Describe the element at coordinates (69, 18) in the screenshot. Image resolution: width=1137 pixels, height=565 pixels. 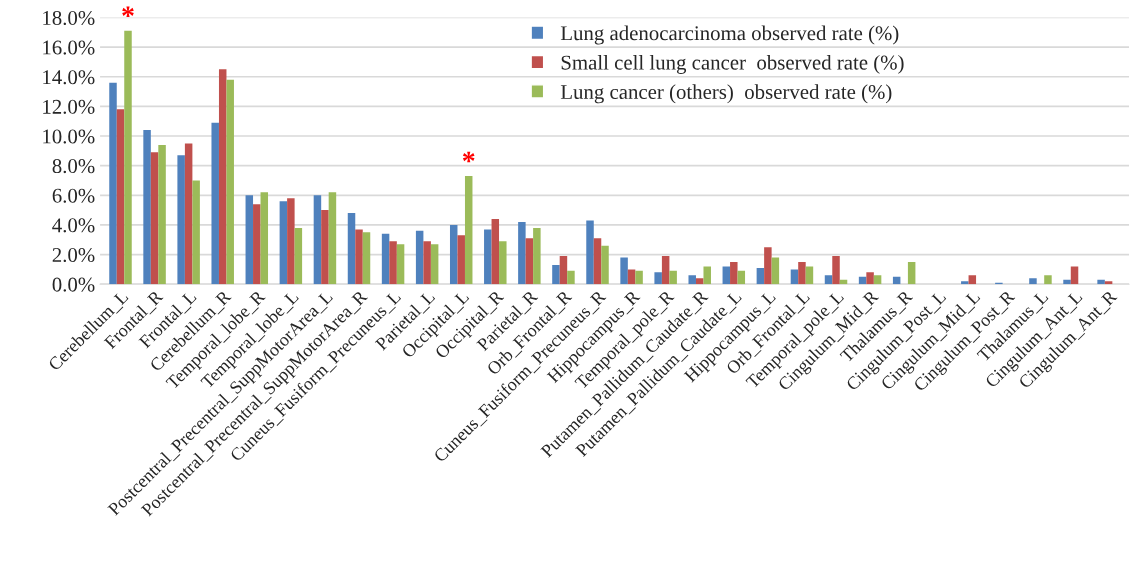
I see `y-tick-label: 18.0%` at that location.